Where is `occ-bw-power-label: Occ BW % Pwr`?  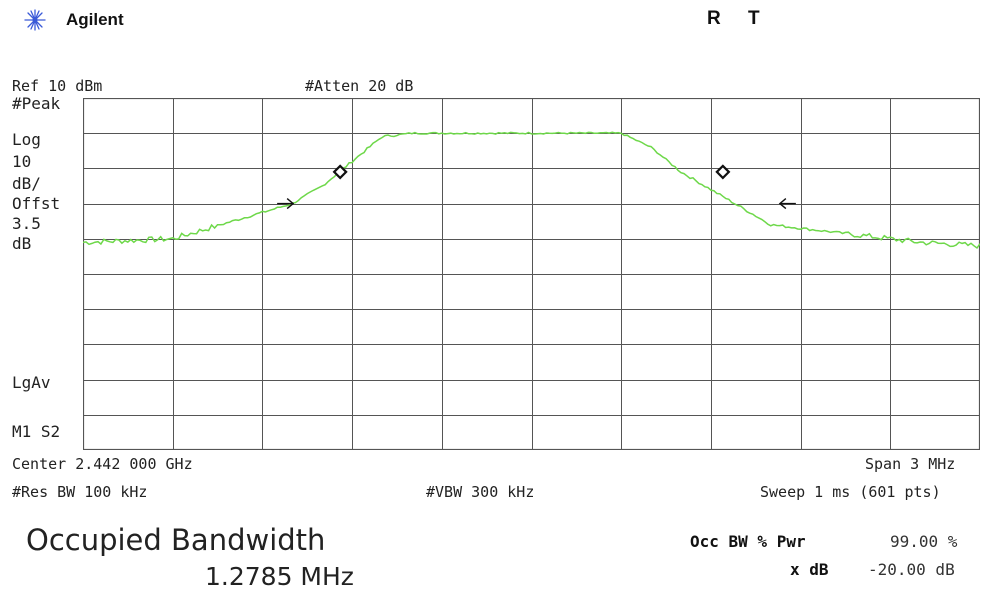 occ-bw-power-label: Occ BW % Pwr is located at coordinates (748, 541).